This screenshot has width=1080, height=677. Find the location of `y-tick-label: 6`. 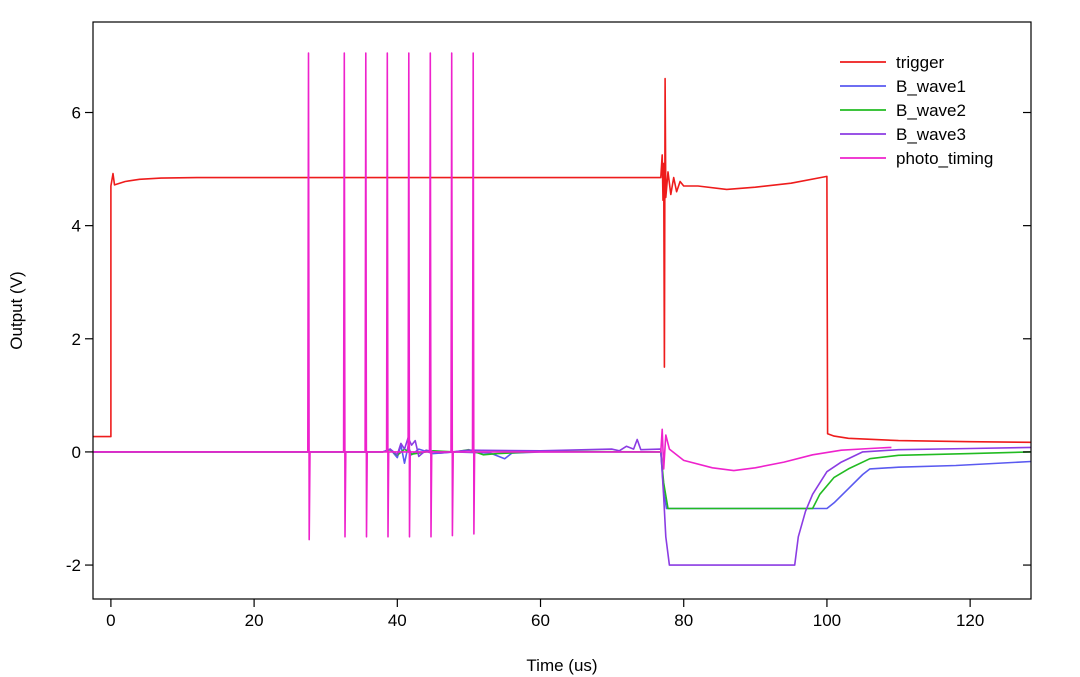

y-tick-label: 6 is located at coordinates (76, 113).